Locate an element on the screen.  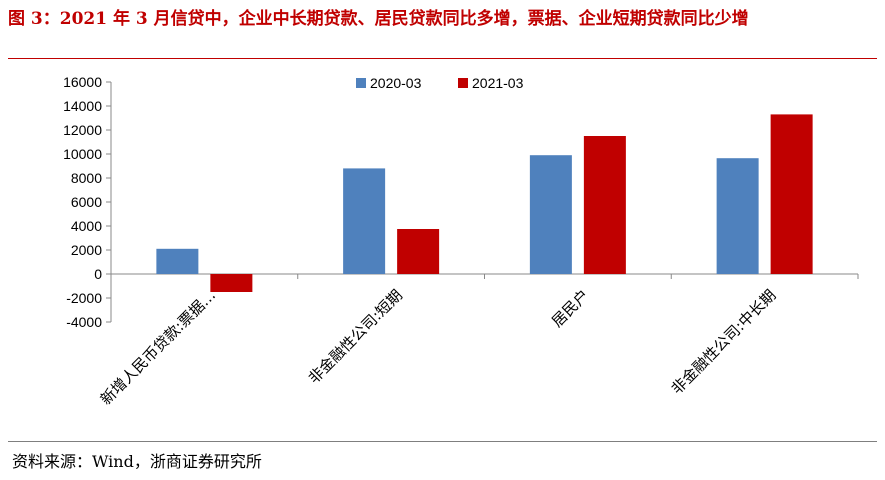
y-tick-label: 16000 is located at coordinates (82, 82).